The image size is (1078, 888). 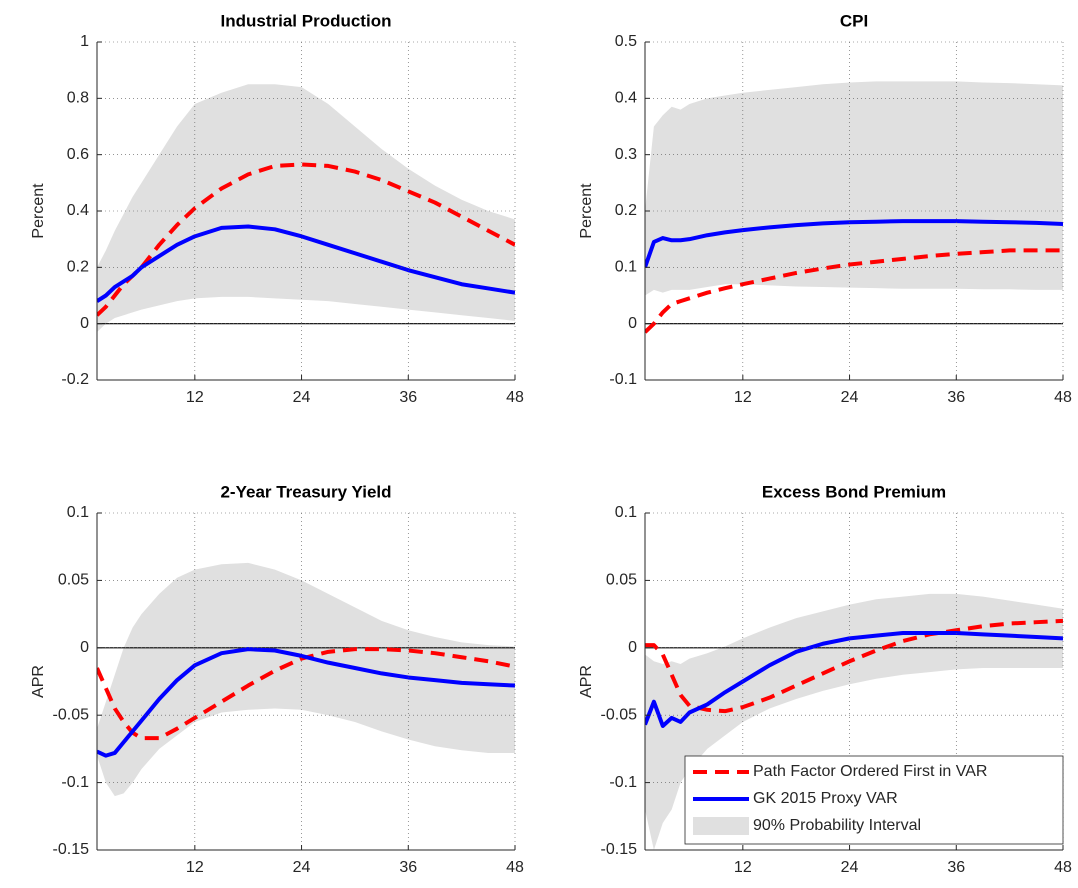 I want to click on subplot-title: Industrial Production, so click(x=306, y=20).